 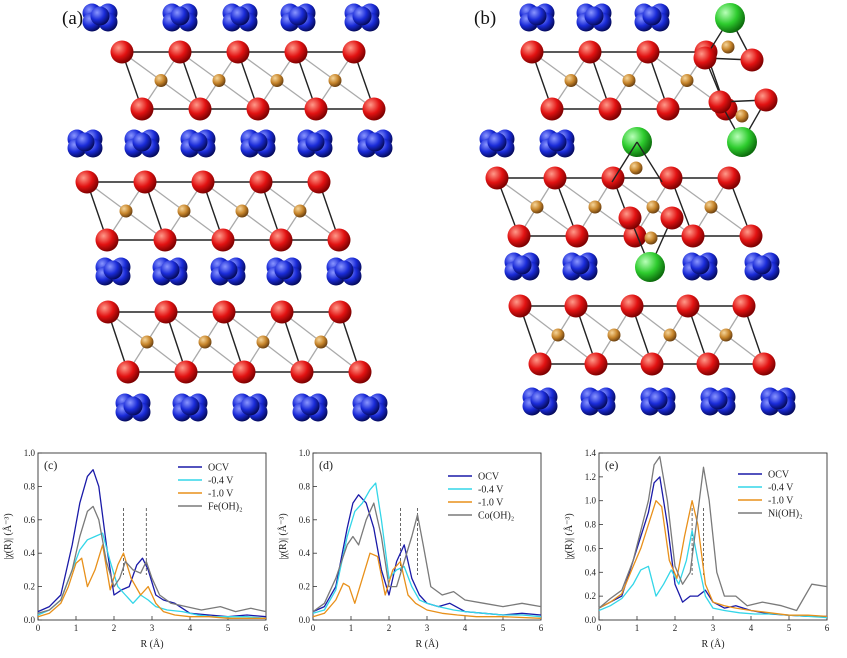 What do you see at coordinates (72, 18) in the screenshot?
I see `panel-a-label: (a)` at bounding box center [72, 18].